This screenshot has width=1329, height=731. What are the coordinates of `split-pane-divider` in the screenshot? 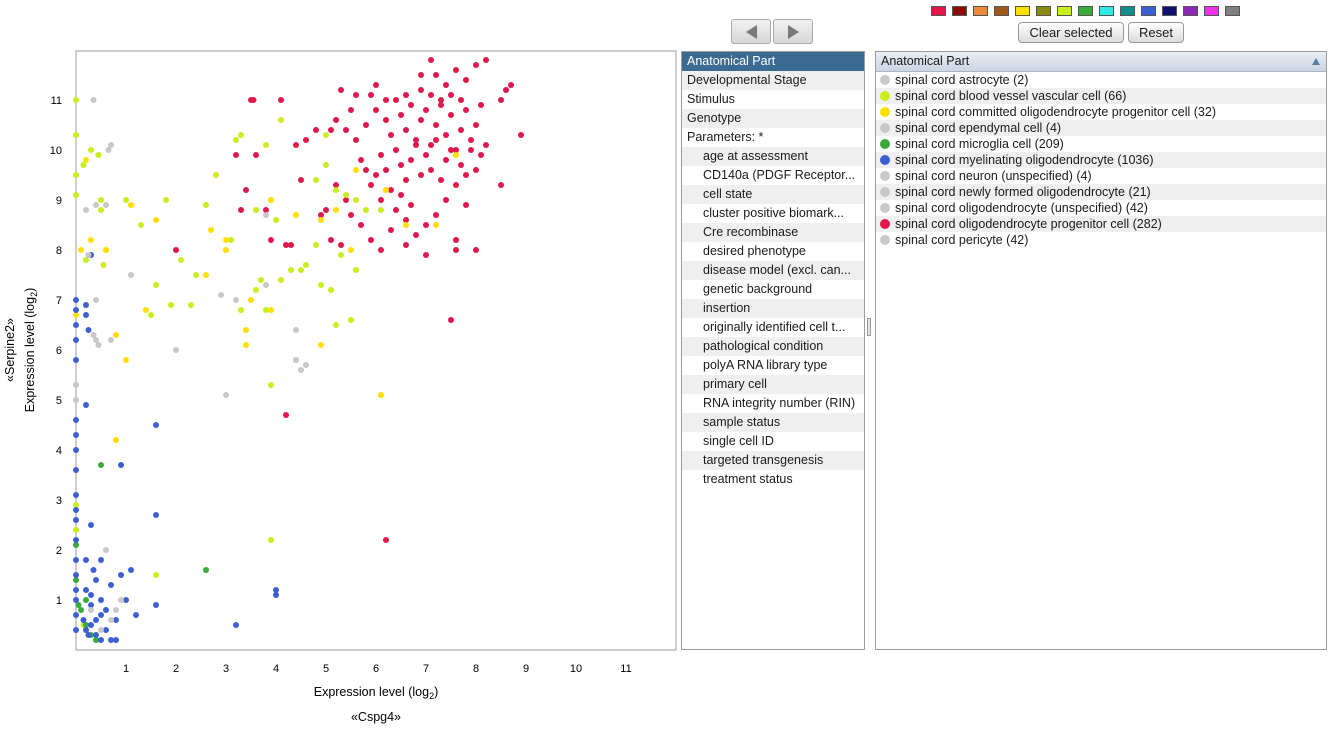 It's located at (869, 327).